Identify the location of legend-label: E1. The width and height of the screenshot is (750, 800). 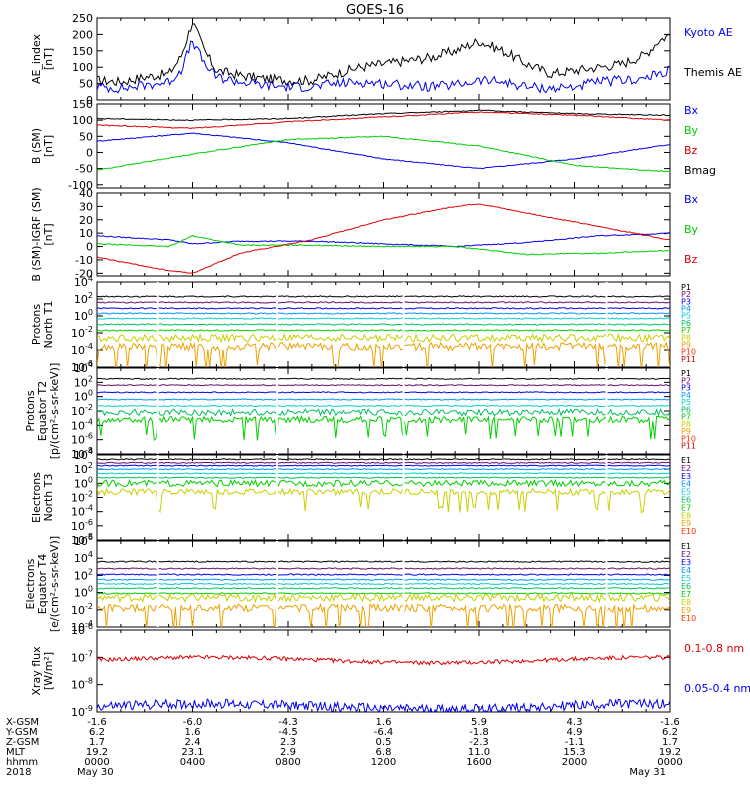
(686, 546).